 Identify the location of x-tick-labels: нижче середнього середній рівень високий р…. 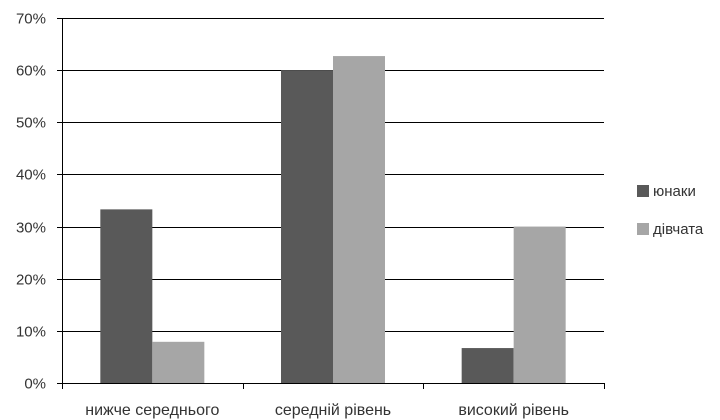
(327, 410).